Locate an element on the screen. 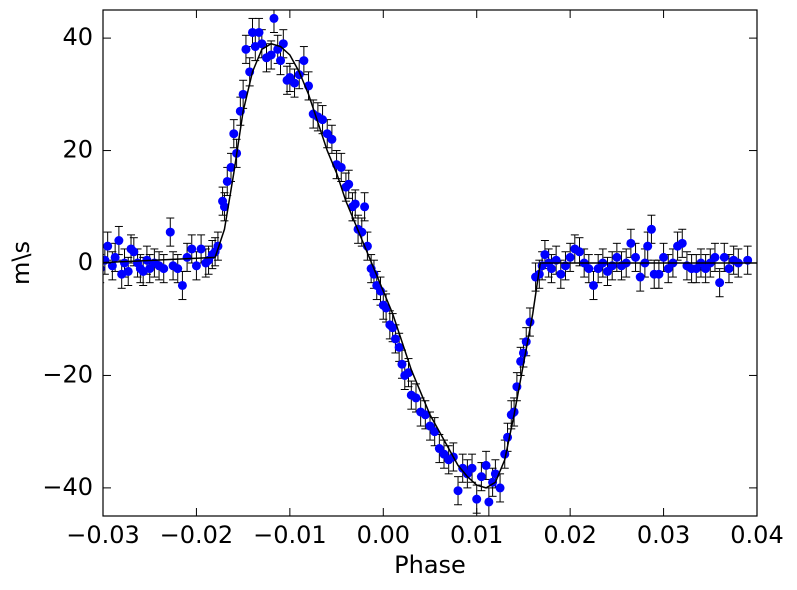 This screenshot has height=590, width=797. x-tick-label: 0.03 is located at coordinates (663, 535).